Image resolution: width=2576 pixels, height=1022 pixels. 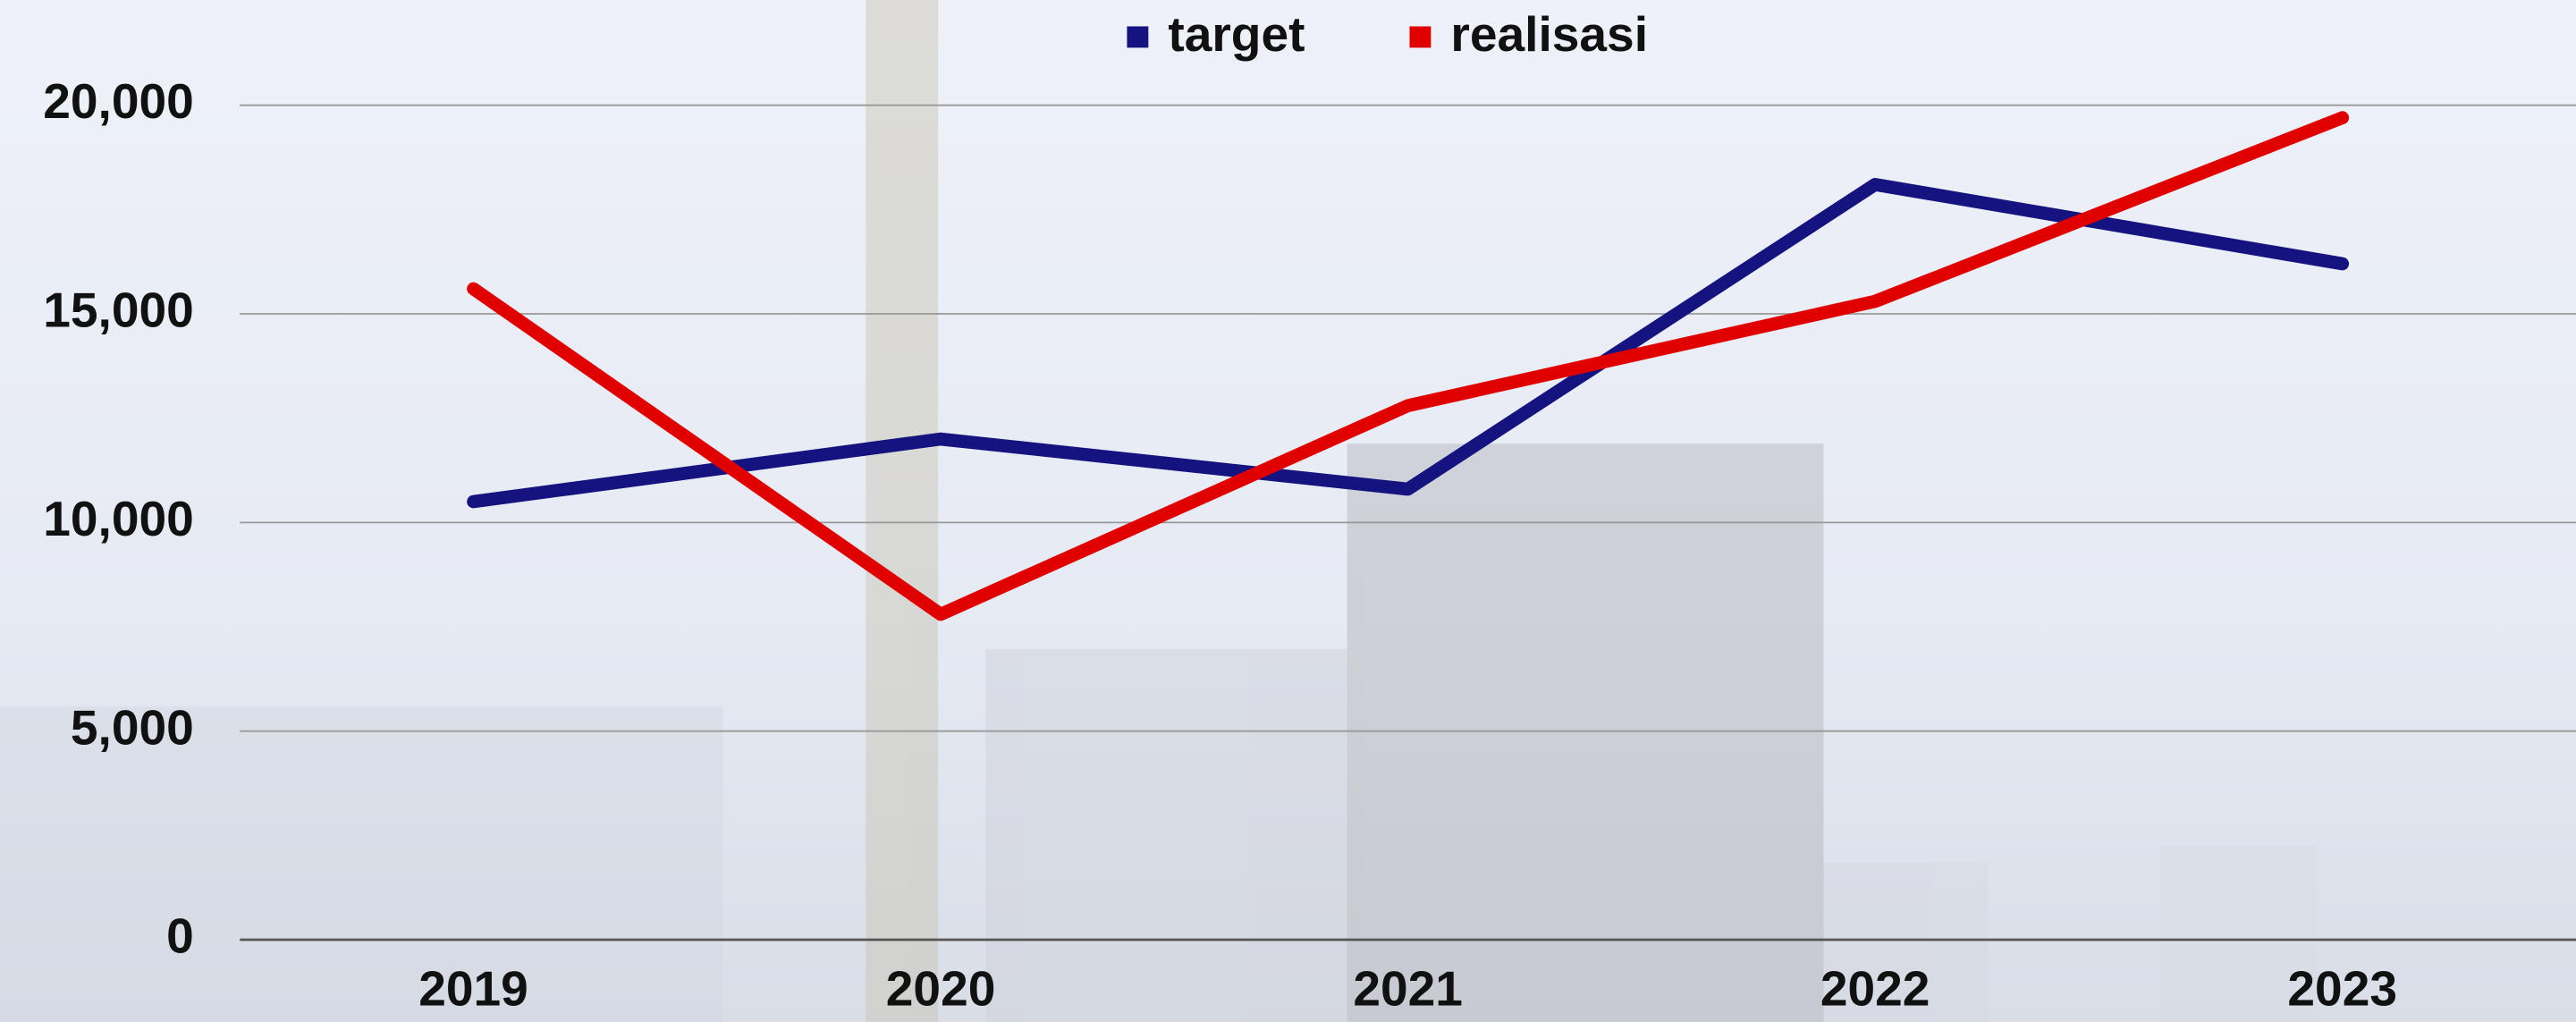 I want to click on x-tick-label: 2021, so click(x=1408, y=988).